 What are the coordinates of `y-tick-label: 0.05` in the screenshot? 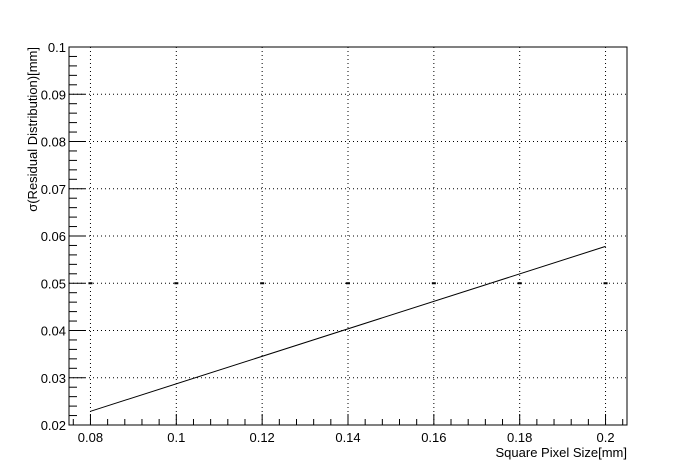 It's located at (53, 283).